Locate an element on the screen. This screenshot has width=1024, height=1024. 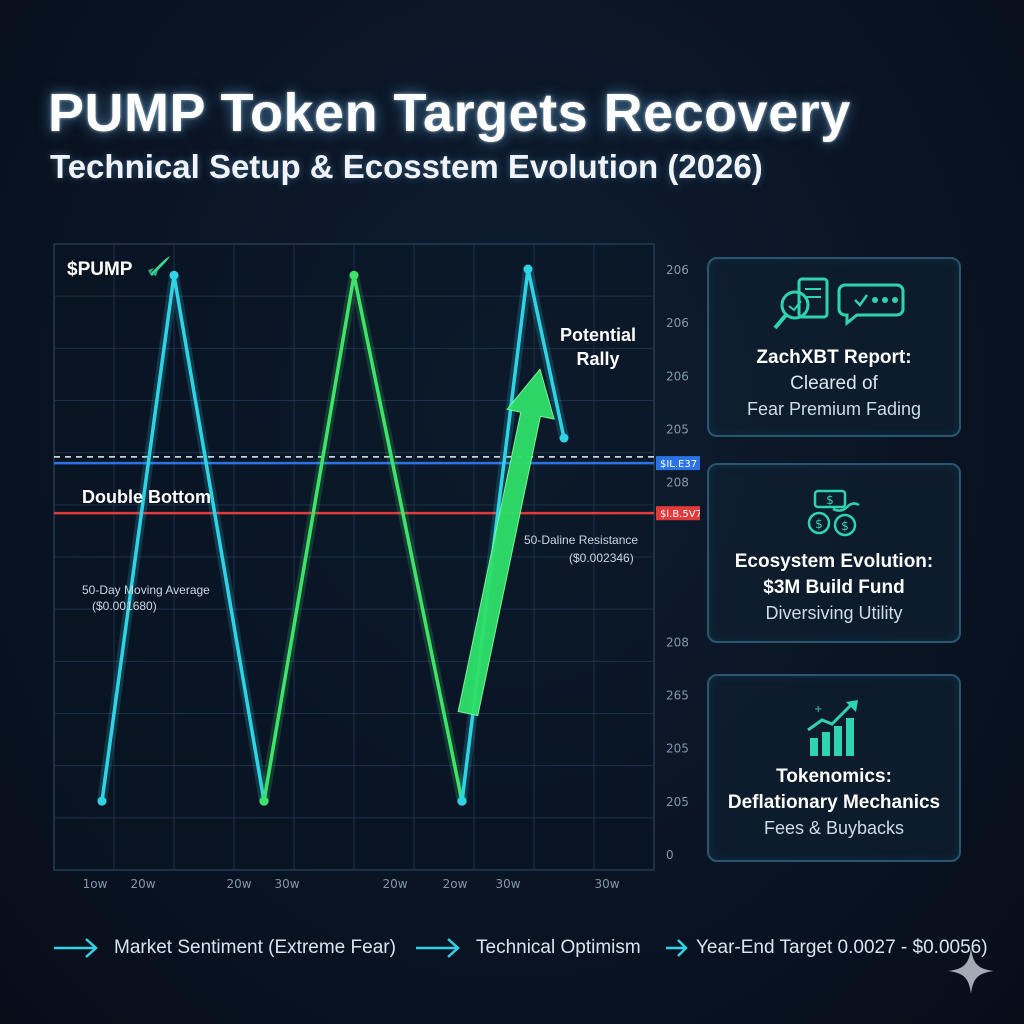
card-heading: ZachXBT Report: is located at coordinates (834, 357).